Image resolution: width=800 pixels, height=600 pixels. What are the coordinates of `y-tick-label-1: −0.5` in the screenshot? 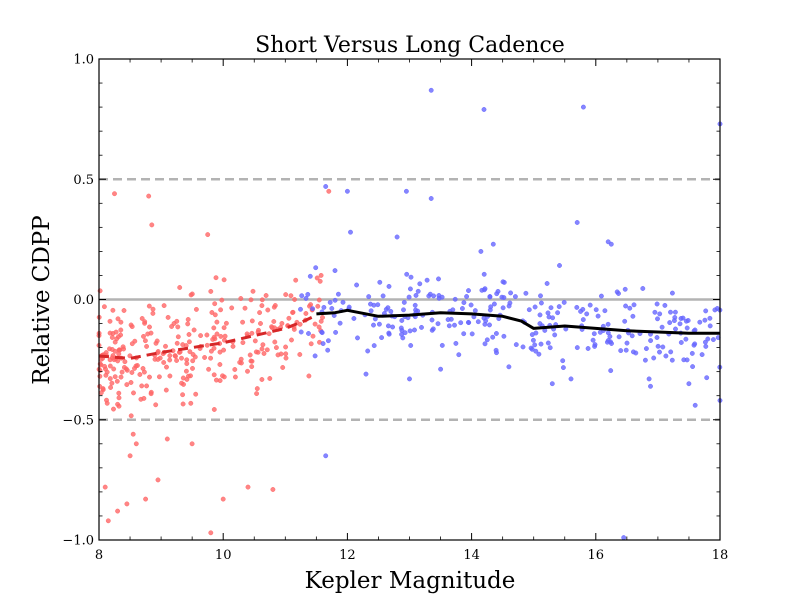 It's located at (78, 420).